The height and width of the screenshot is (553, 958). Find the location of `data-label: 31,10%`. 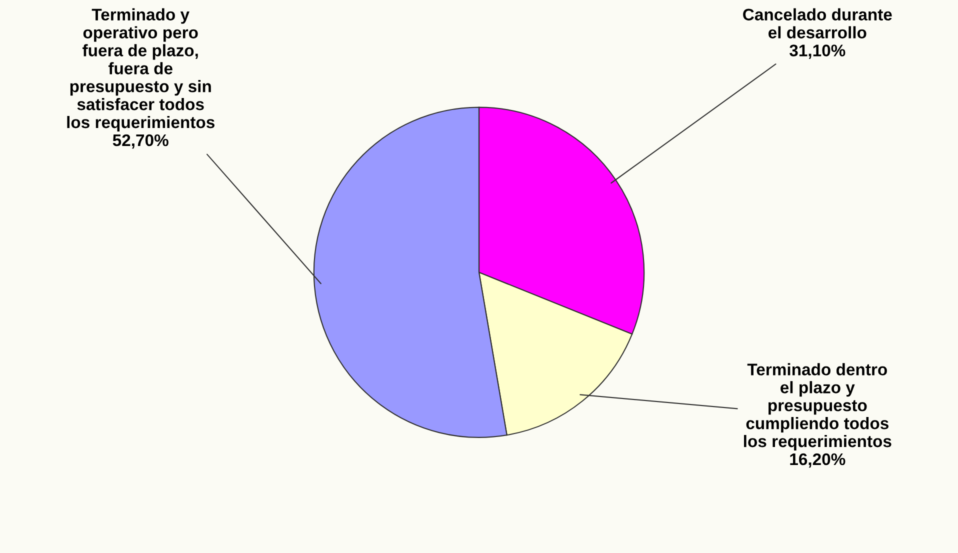

data-label: 31,10% is located at coordinates (818, 51).